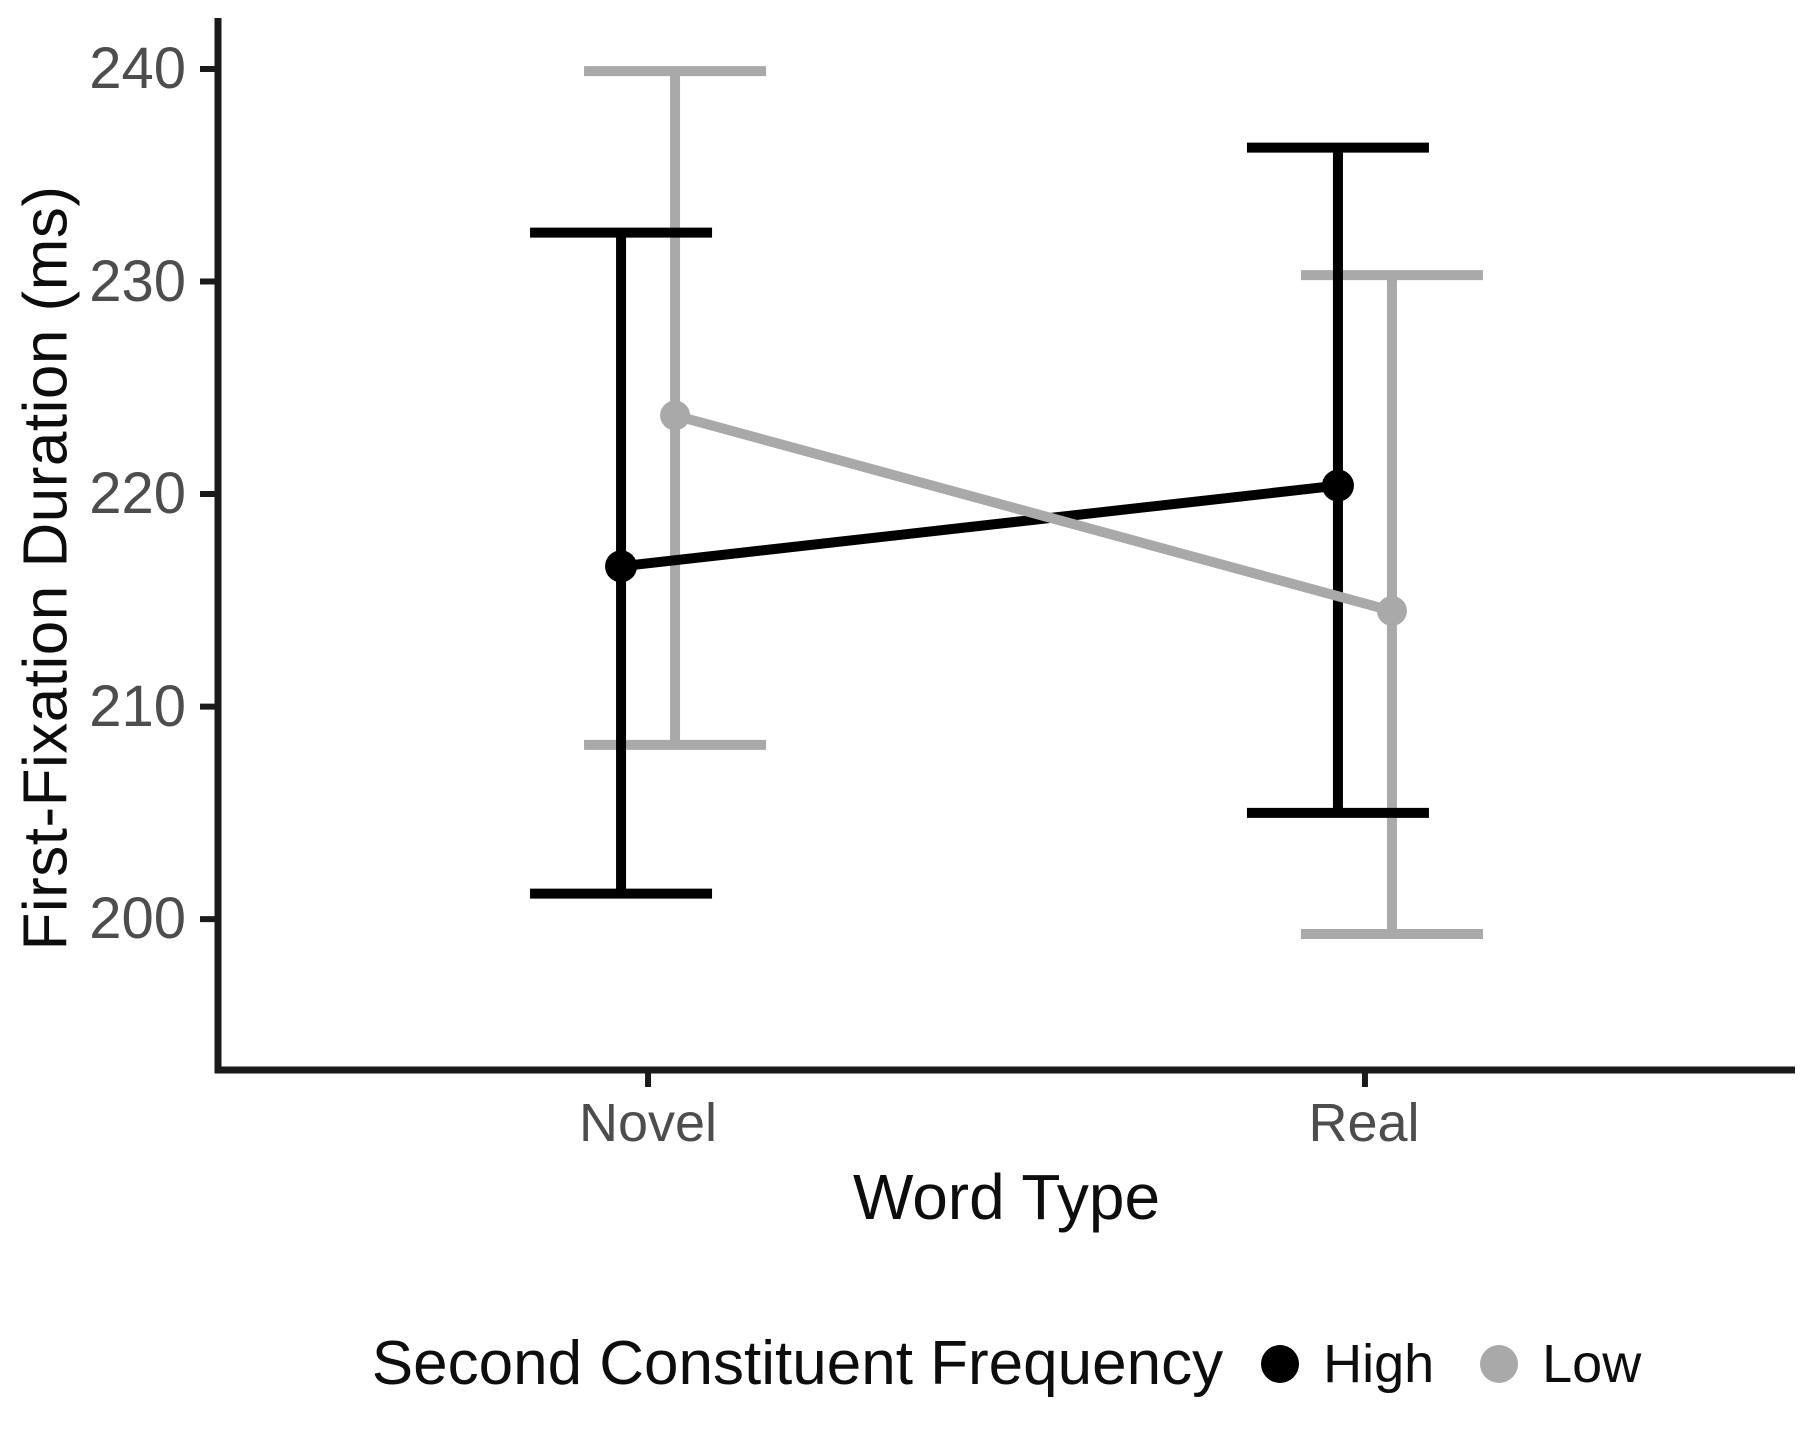 This screenshot has width=1808, height=1430. I want to click on legend-label-low: Low, so click(1592, 1363).